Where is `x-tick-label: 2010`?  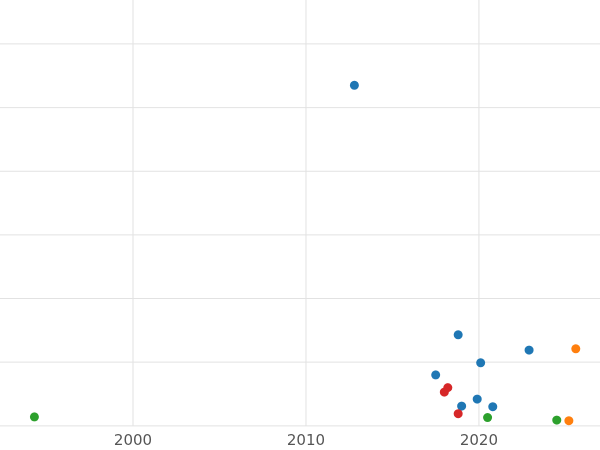 x-tick-label: 2010 is located at coordinates (306, 440).